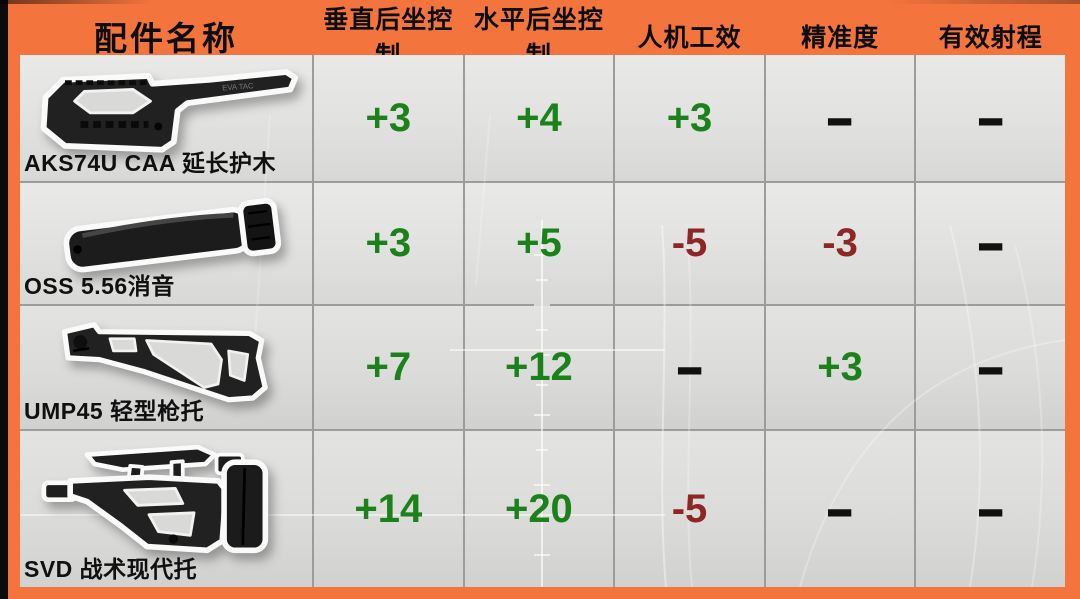 The height and width of the screenshot is (599, 1080). I want to click on stat-value: +5, so click(539, 243).